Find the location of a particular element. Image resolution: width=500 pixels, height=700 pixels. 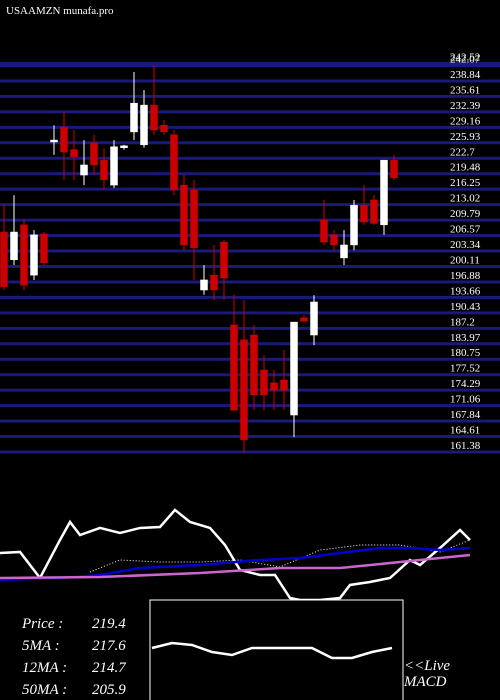

y-tick-label: 225.93 is located at coordinates (465, 137).